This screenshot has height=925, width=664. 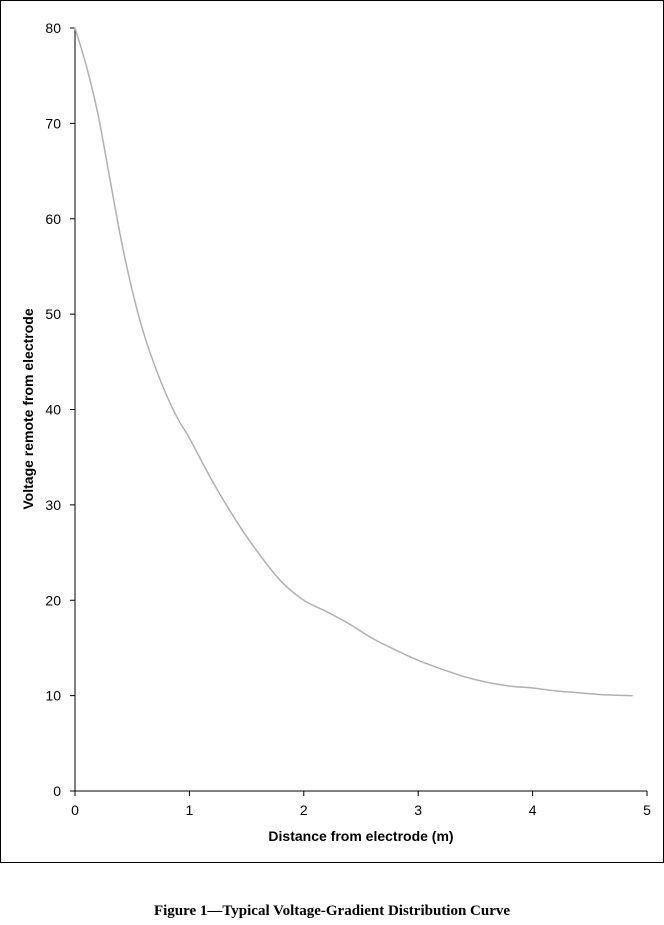 What do you see at coordinates (53, 314) in the screenshot?
I see `y-tick-label: 50` at bounding box center [53, 314].